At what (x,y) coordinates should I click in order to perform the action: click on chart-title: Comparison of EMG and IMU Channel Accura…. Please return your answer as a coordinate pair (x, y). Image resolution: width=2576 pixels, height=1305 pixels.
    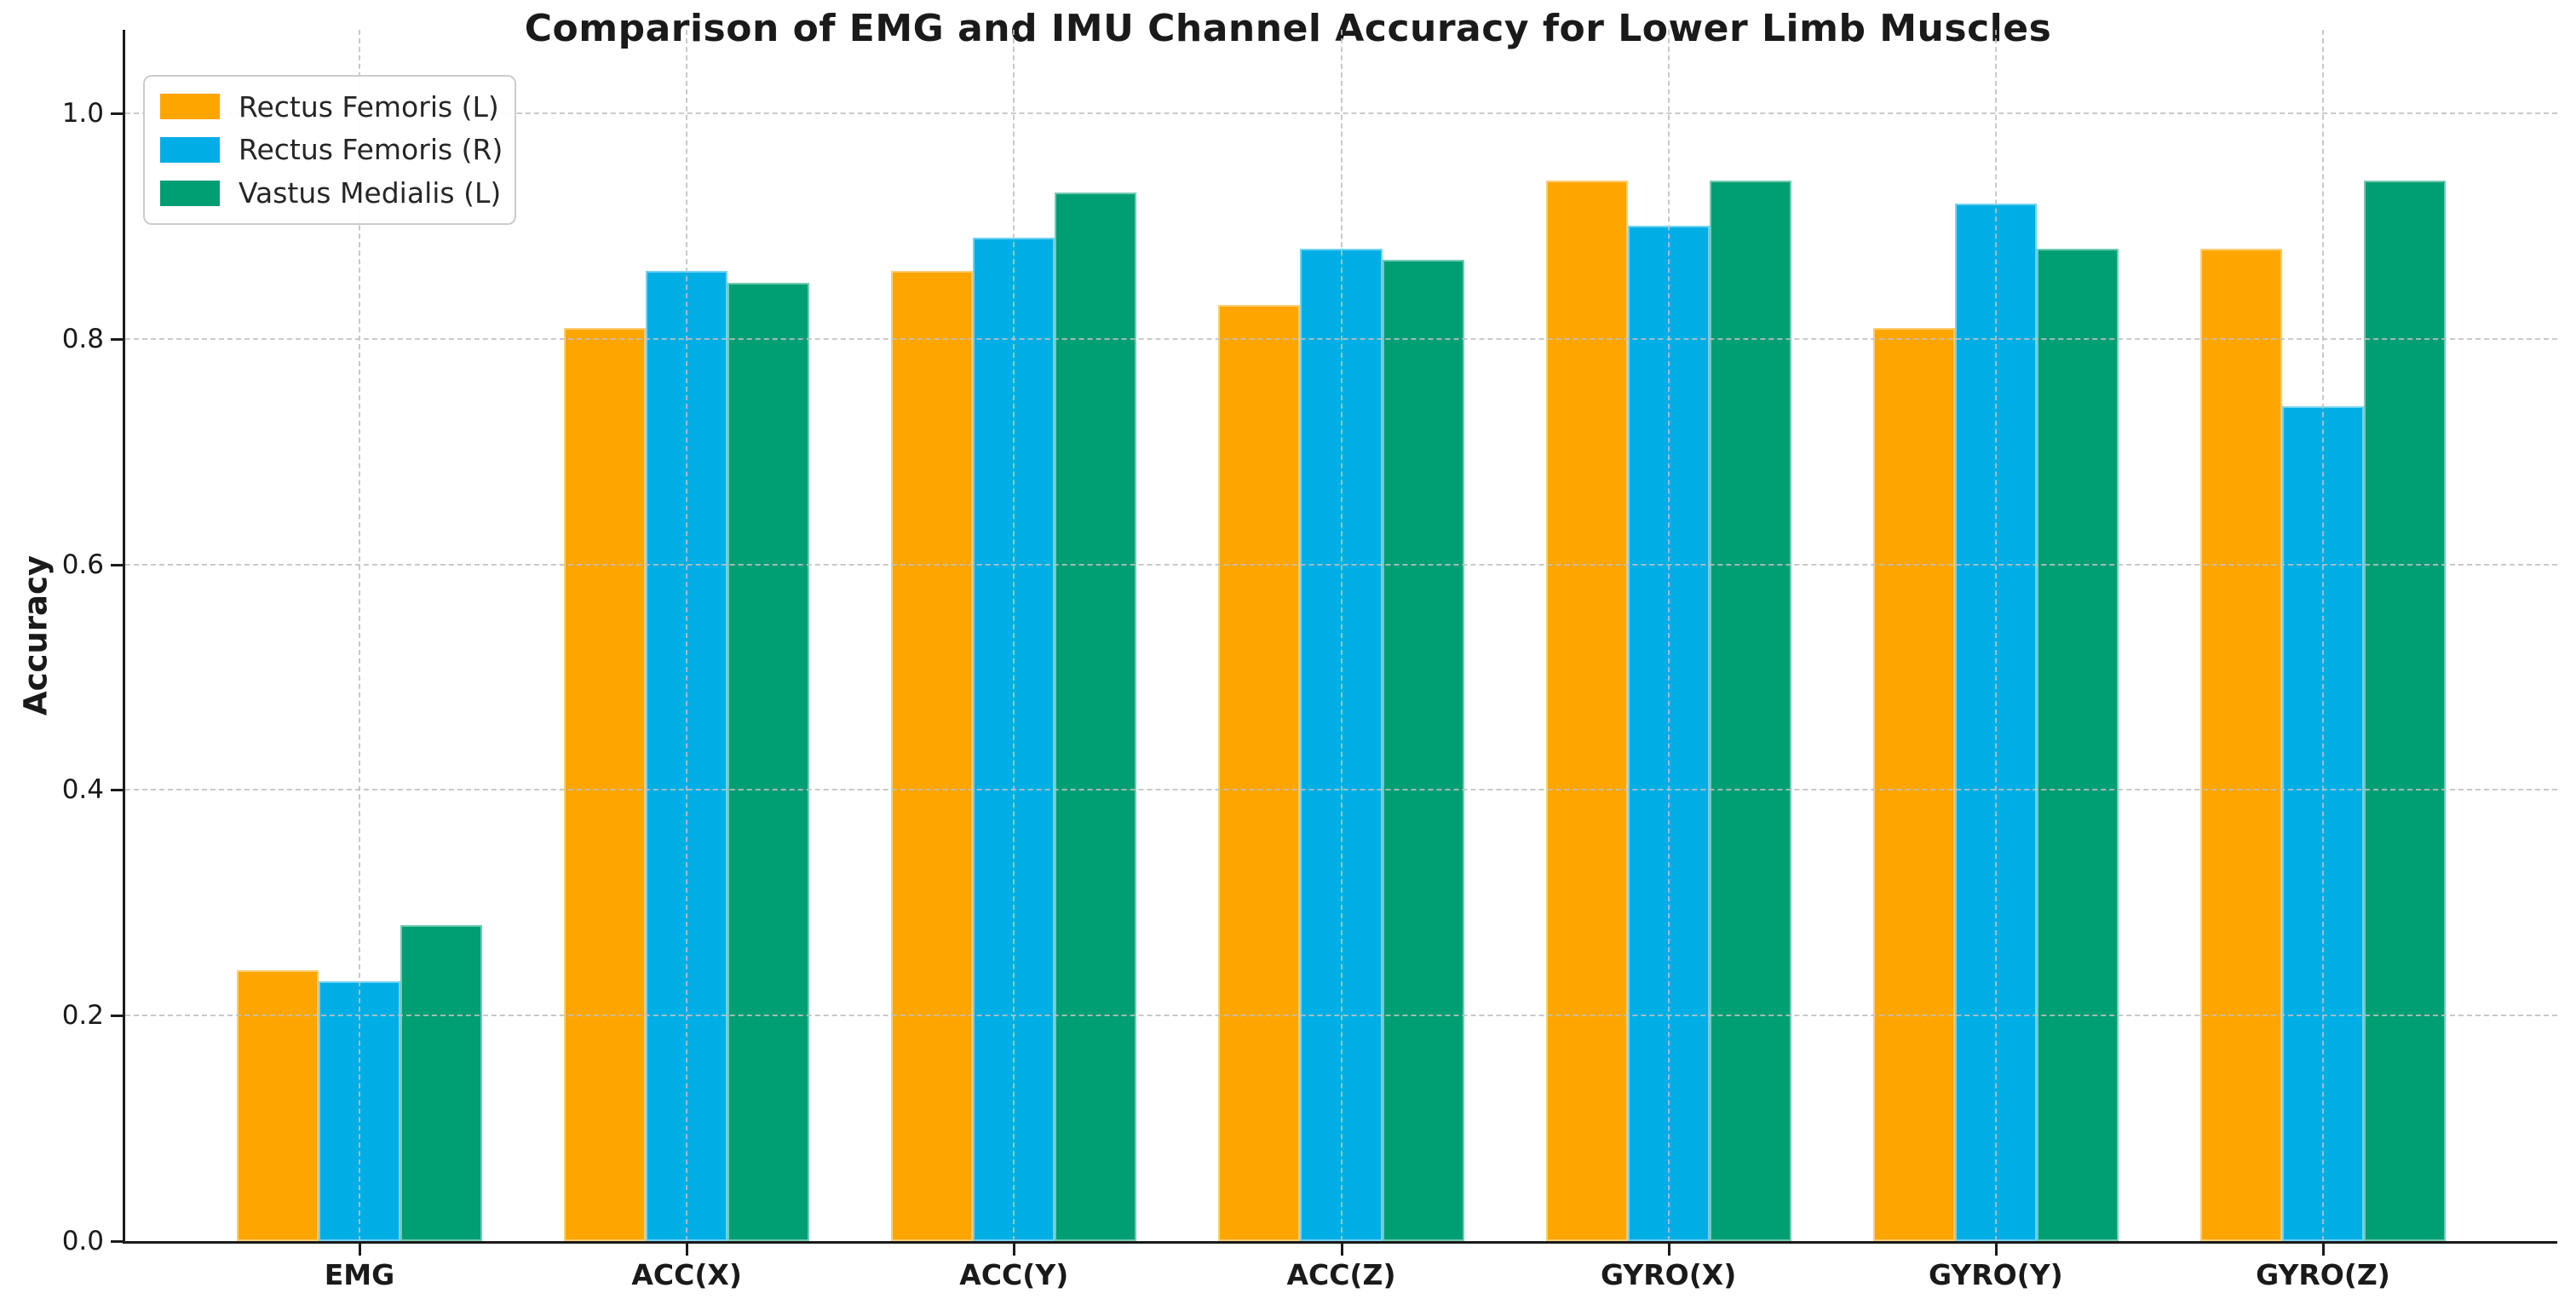
    Looking at the image, I should click on (1288, 28).